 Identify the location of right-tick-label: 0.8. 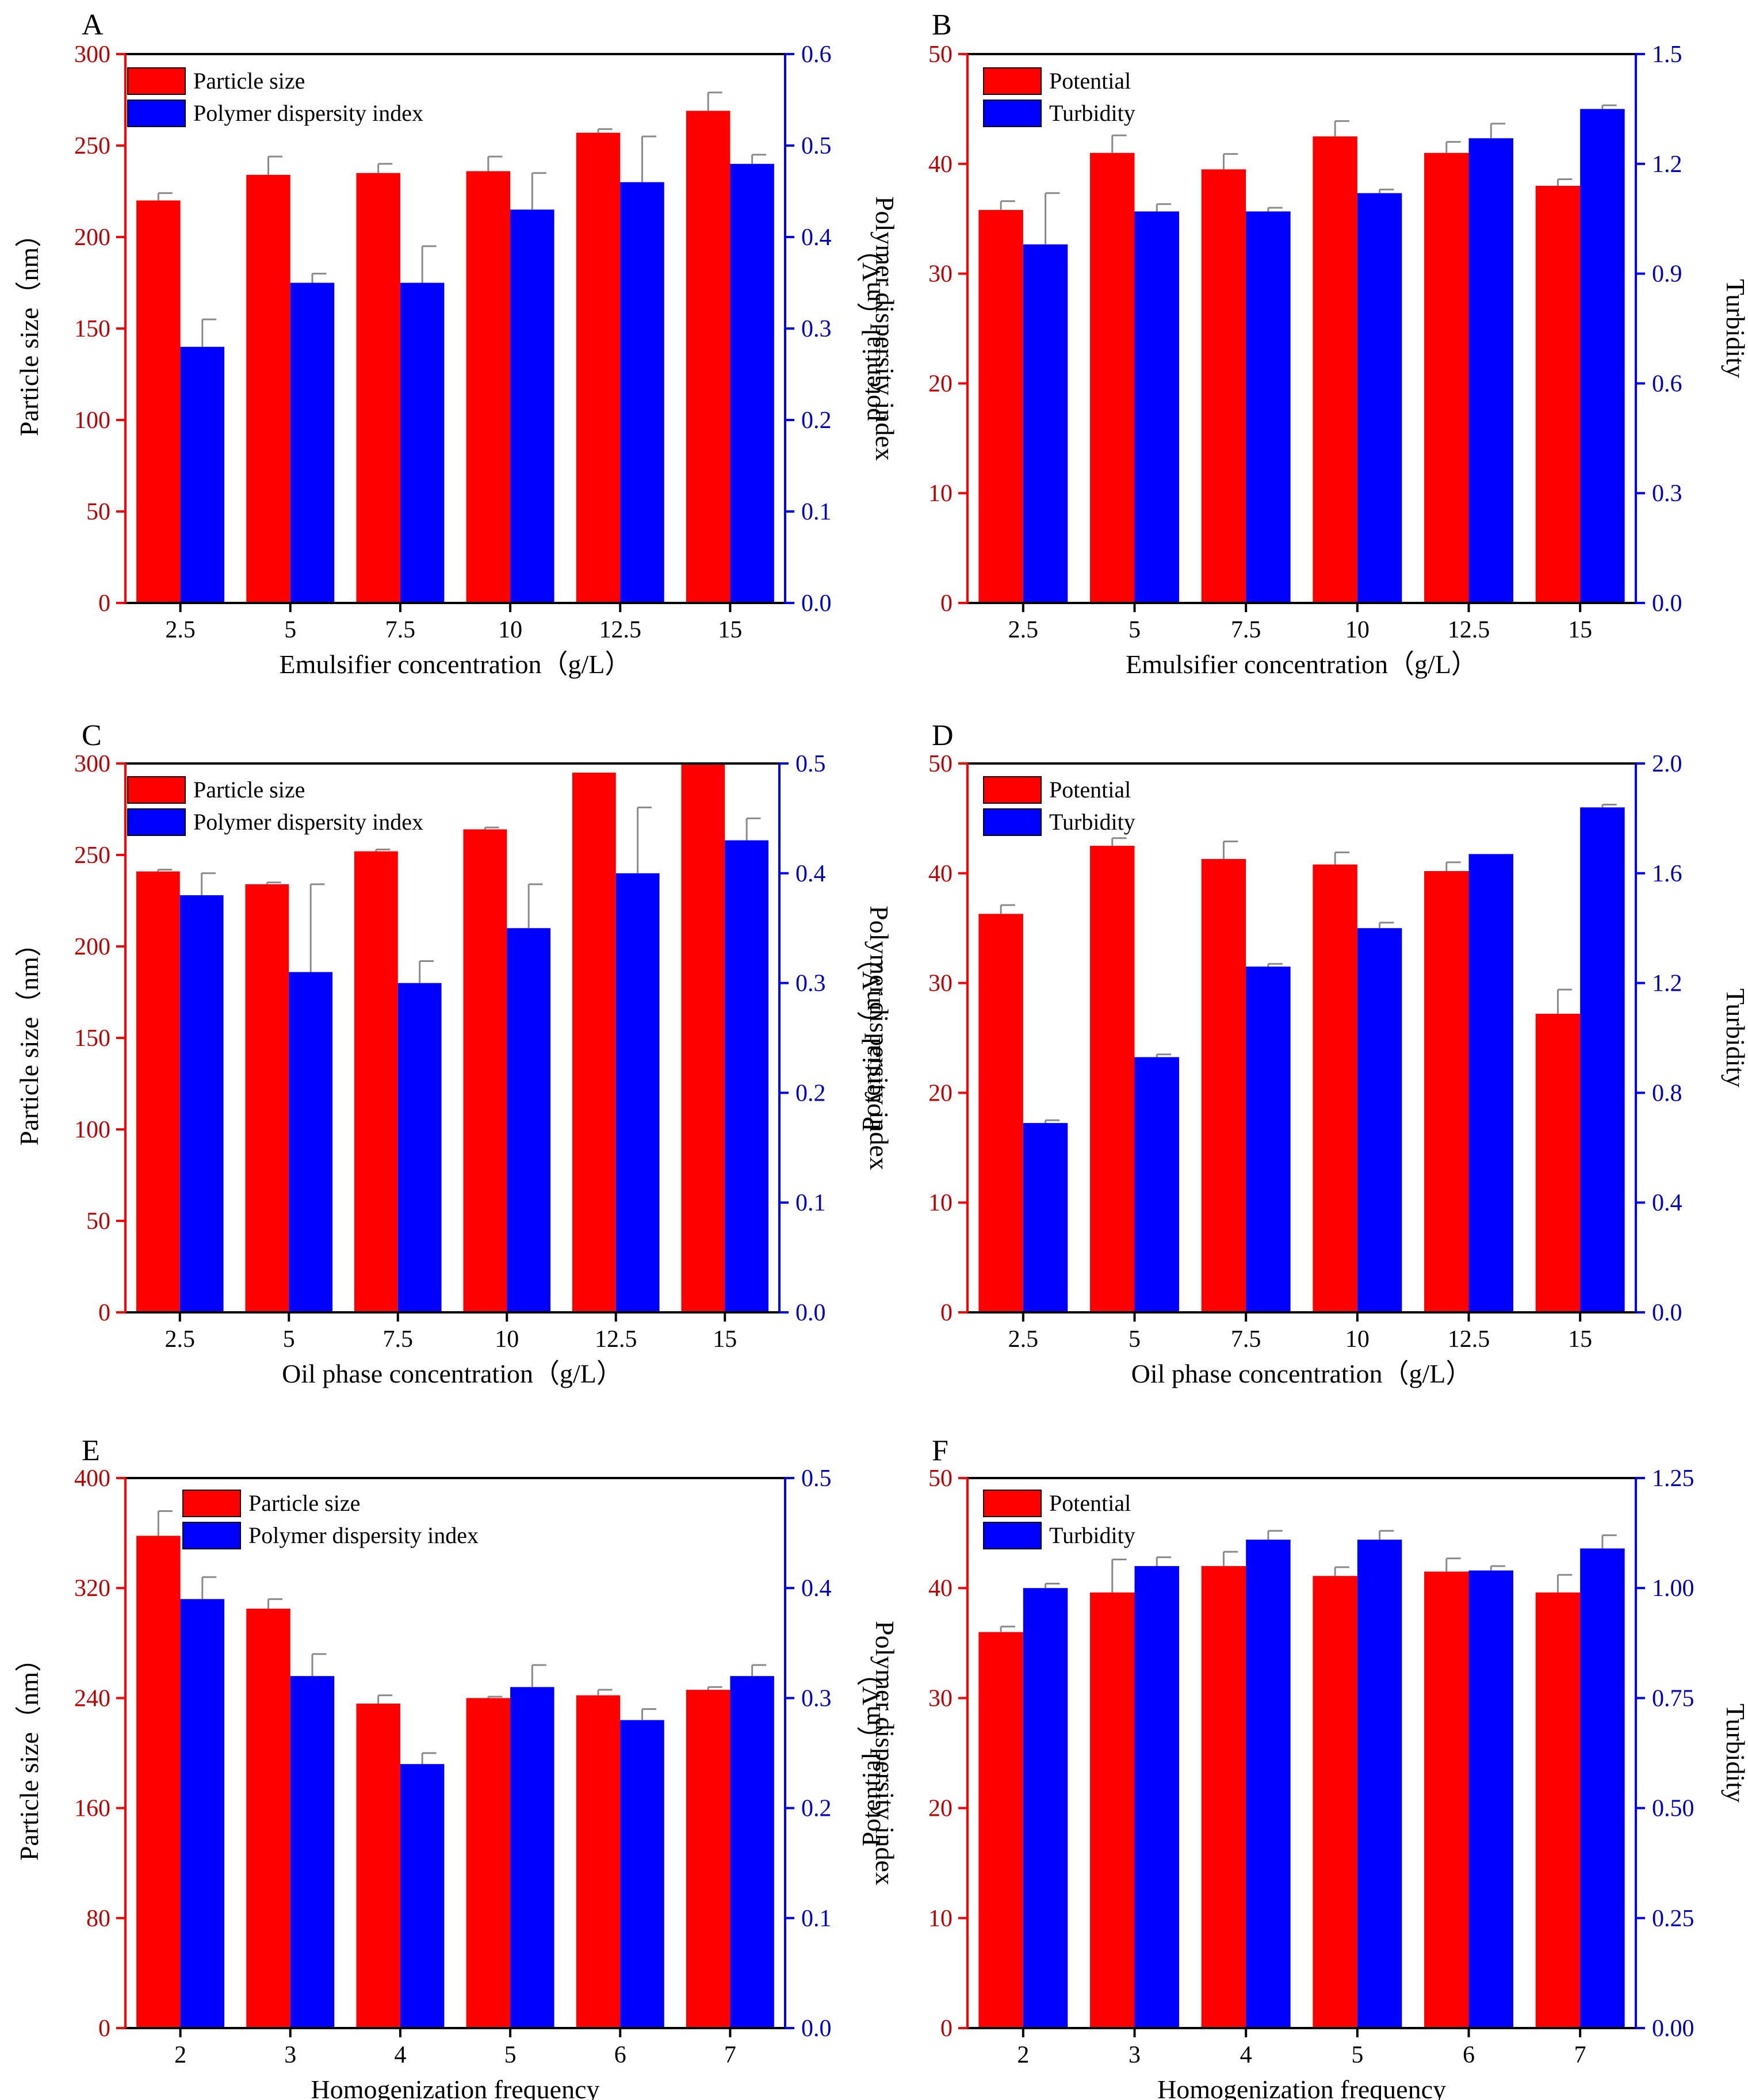
(1667, 1093).